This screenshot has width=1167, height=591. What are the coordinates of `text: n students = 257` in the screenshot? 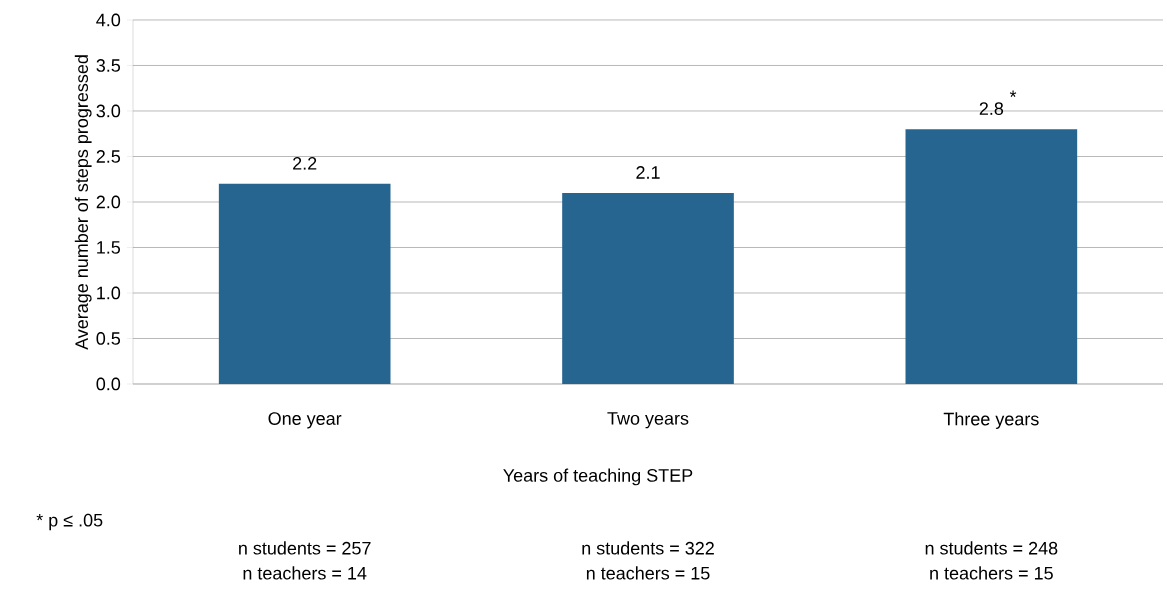 It's located at (305, 548).